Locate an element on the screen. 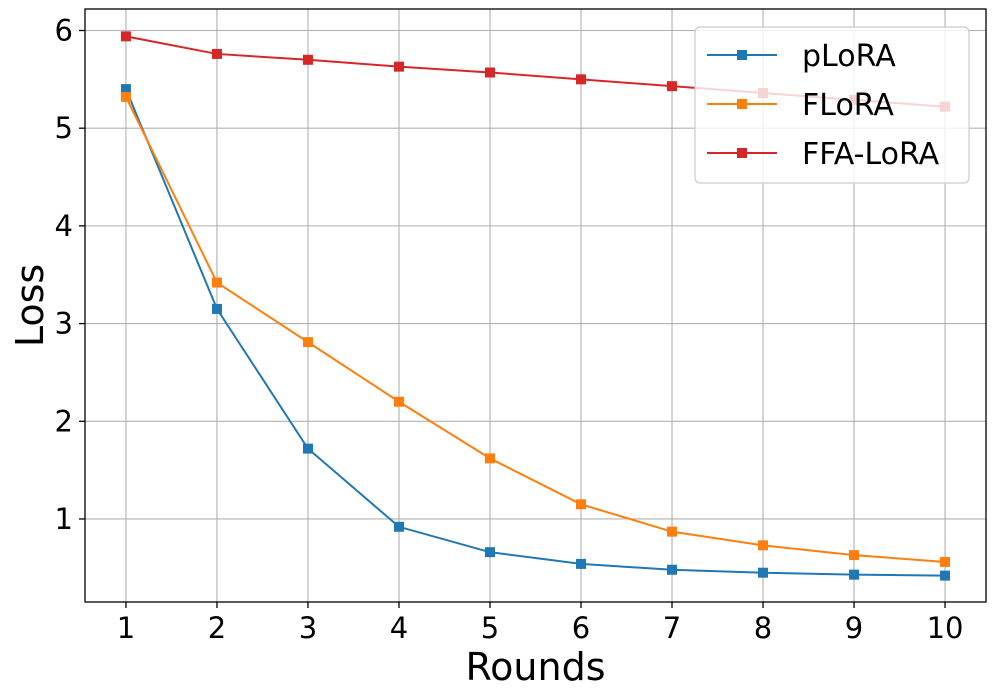 The image size is (996, 698). x-tick-label: 9 is located at coordinates (854, 628).